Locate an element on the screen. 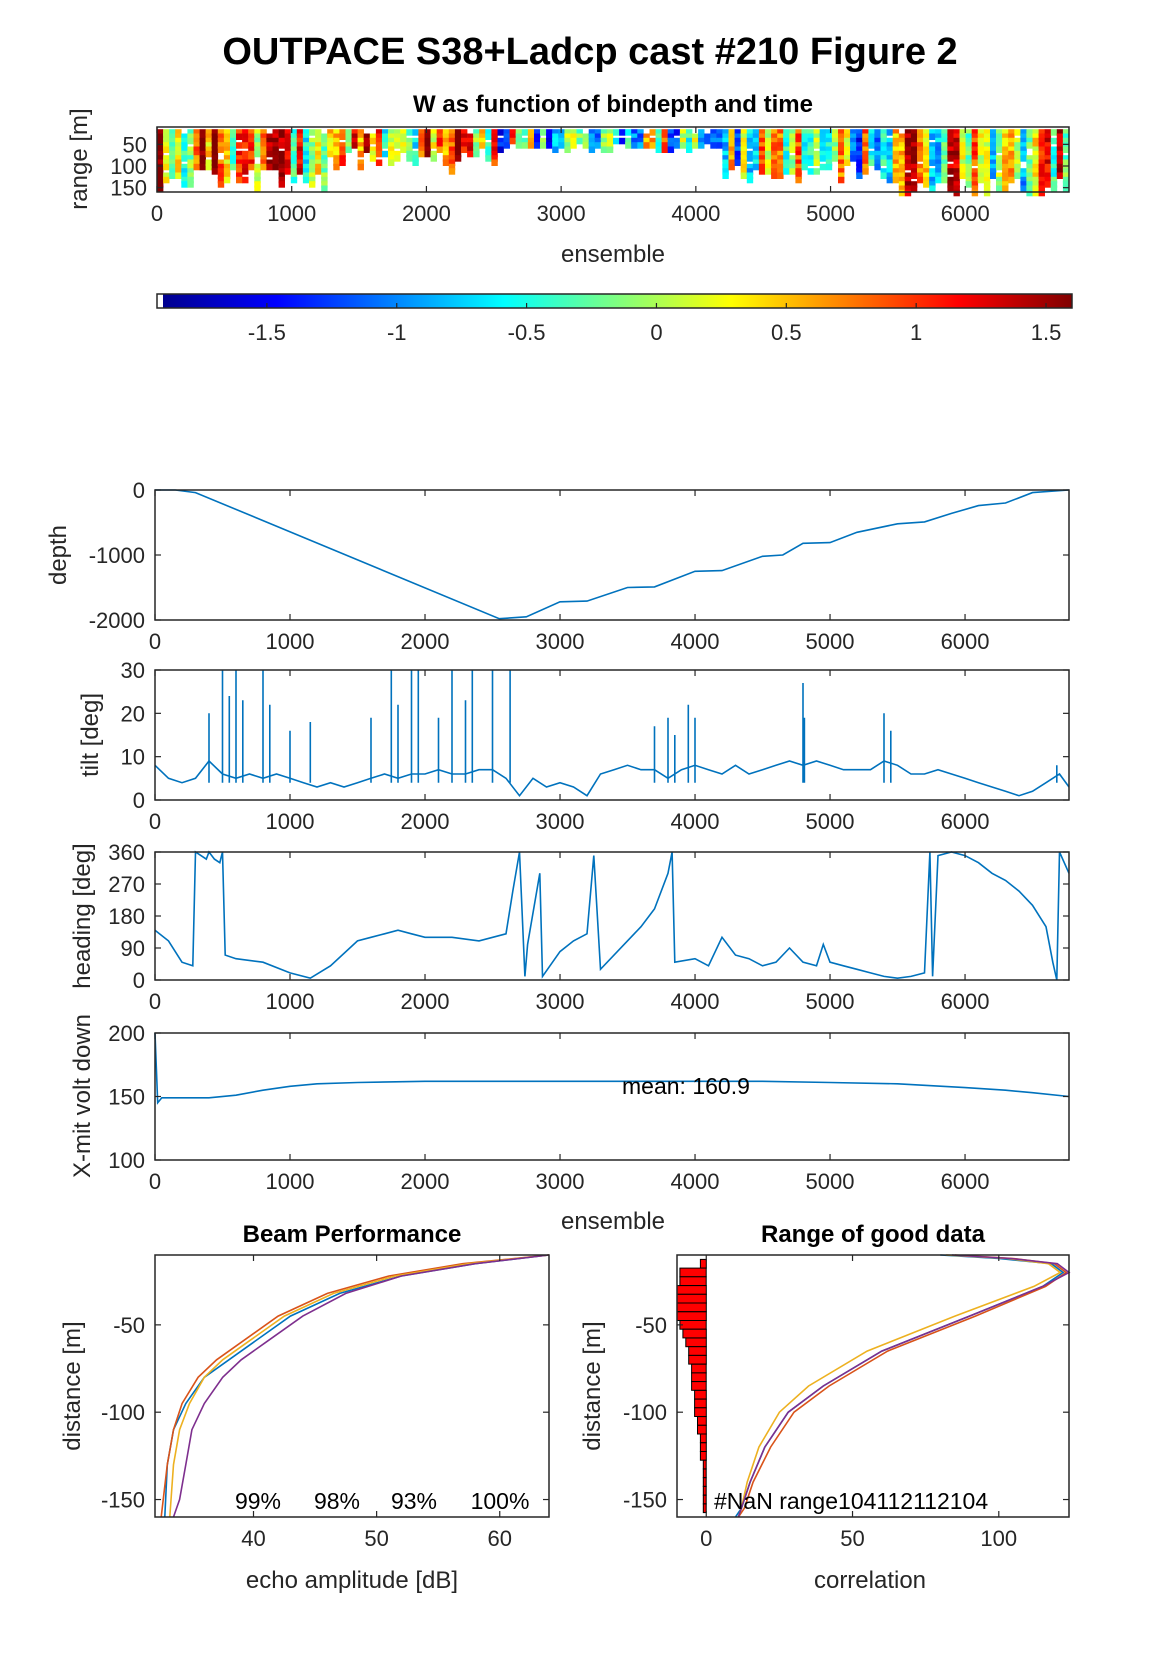 The image size is (1165, 1679). beam-frame is located at coordinates (352, 1386).